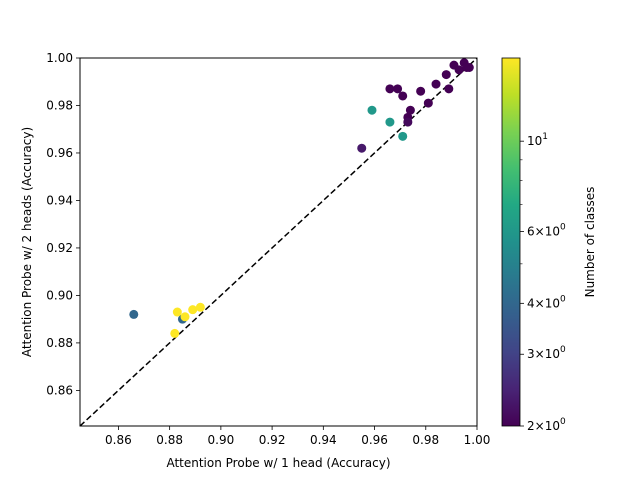 This screenshot has width=640, height=480. Describe the element at coordinates (511, 242) in the screenshot. I see `colorbar-gradient` at that location.